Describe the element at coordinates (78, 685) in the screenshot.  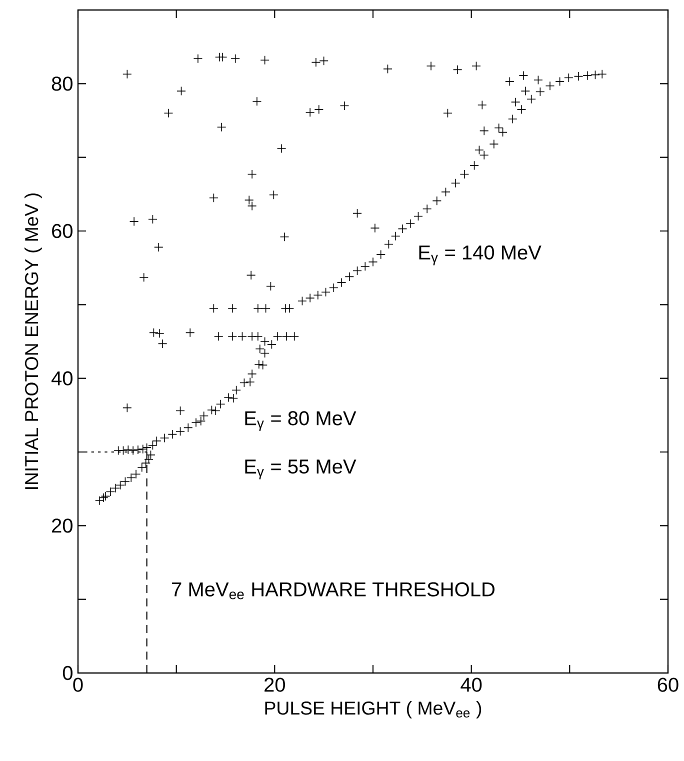
I see `x-tick-label: 0` at that location.